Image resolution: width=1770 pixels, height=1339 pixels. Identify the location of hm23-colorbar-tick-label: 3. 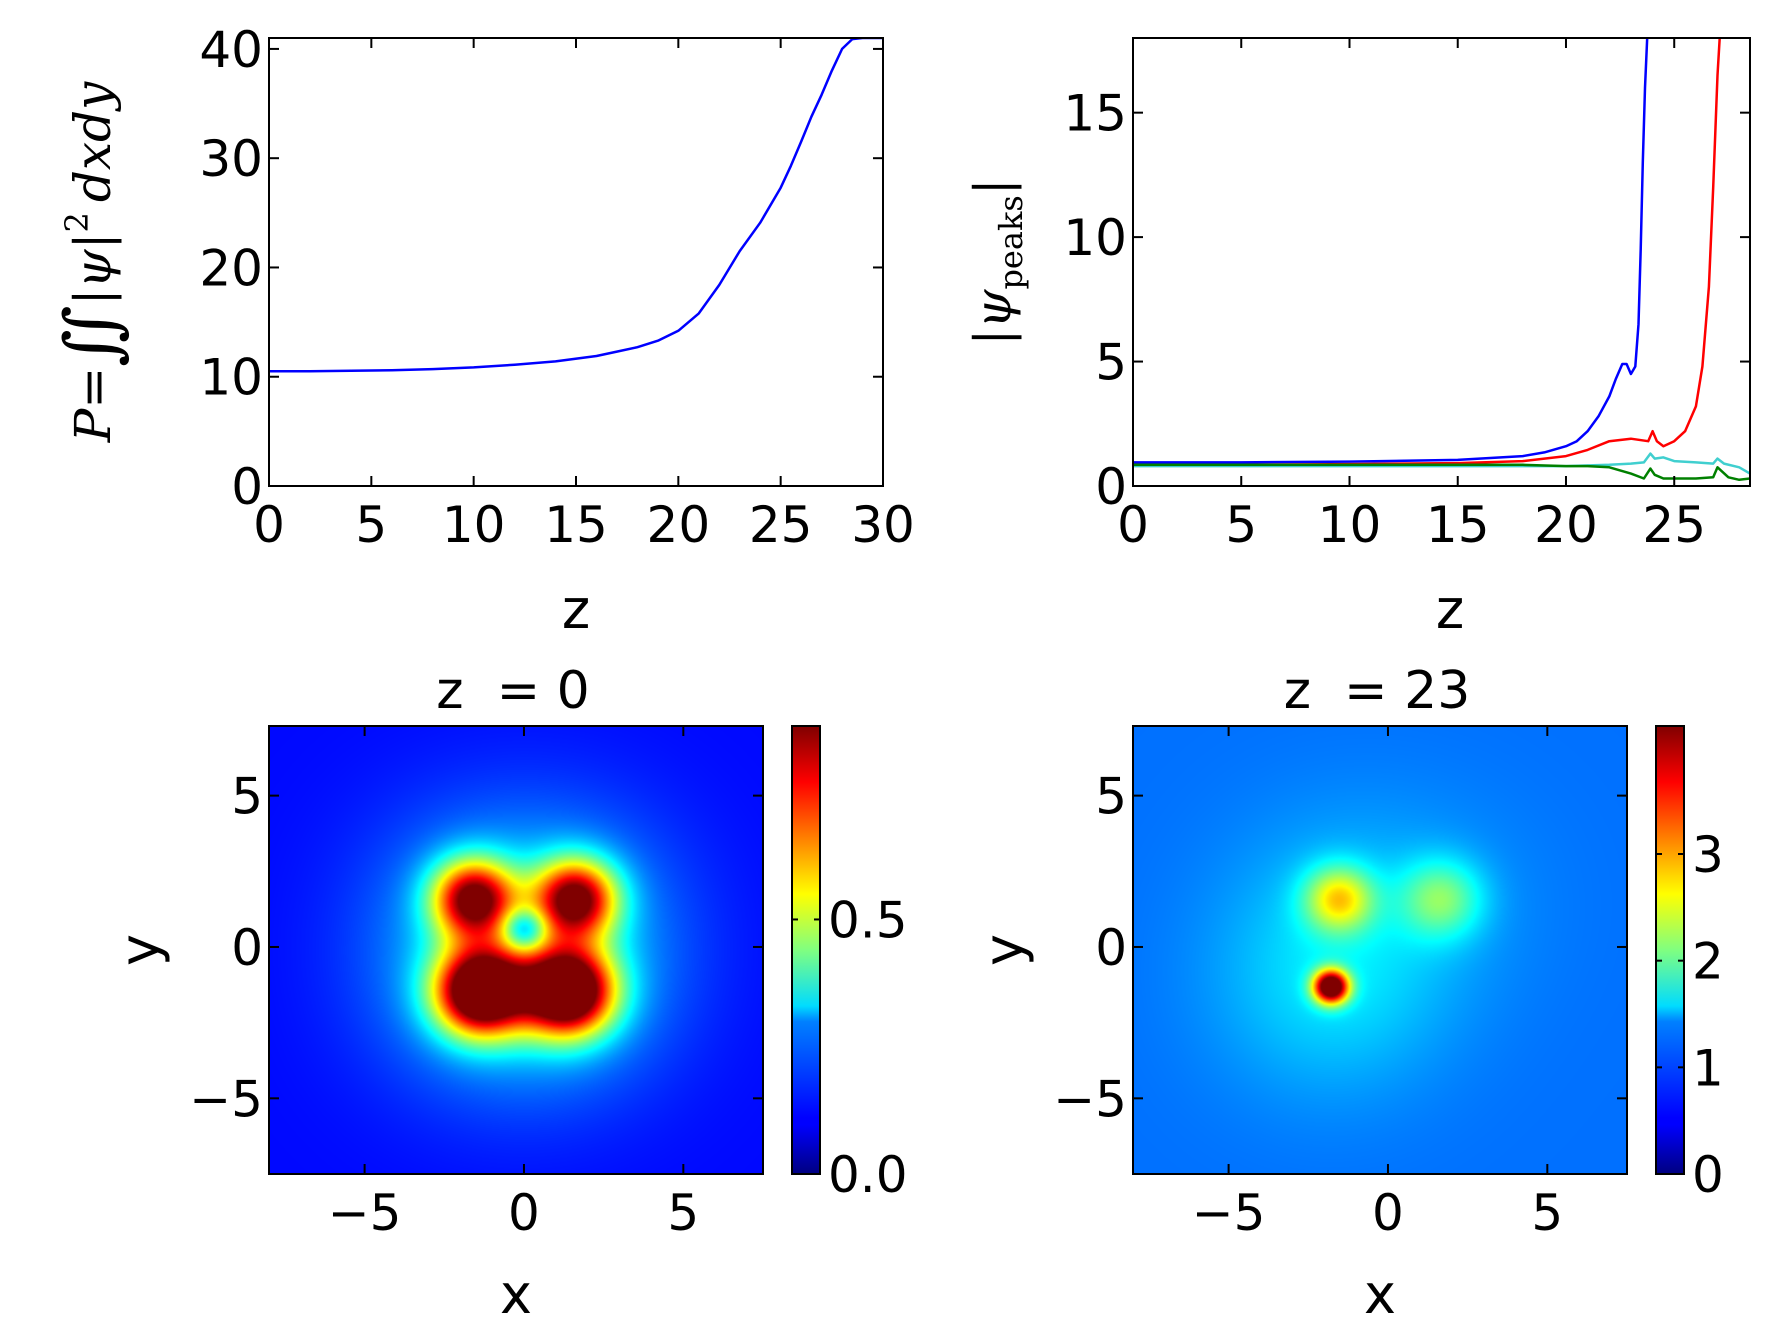
(1708, 855).